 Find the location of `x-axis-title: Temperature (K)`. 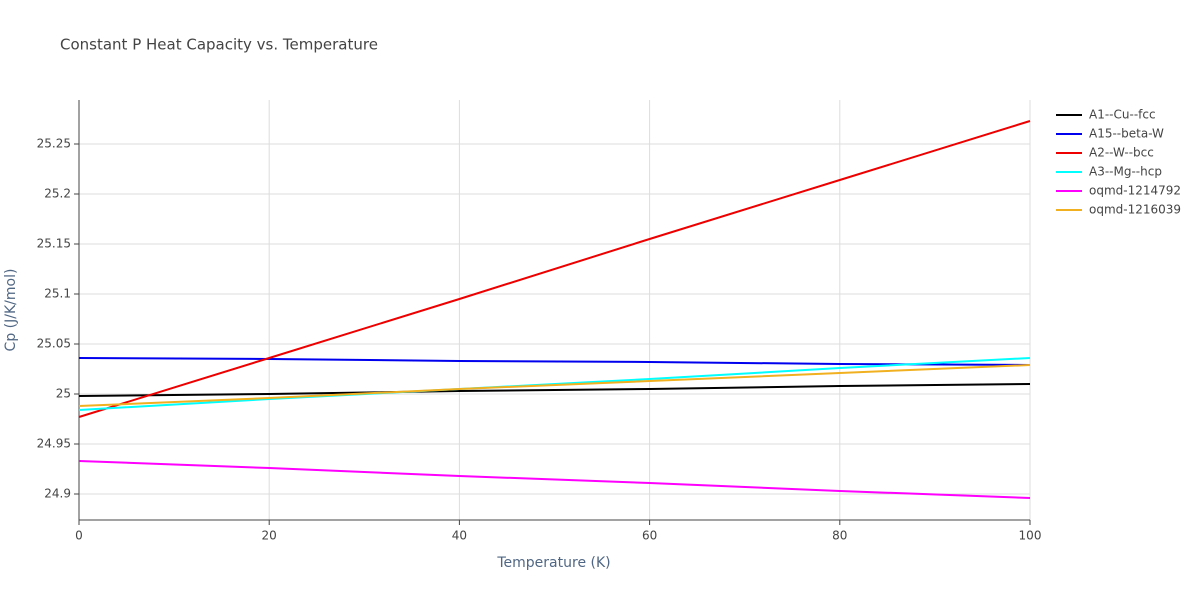

x-axis-title: Temperature (K) is located at coordinates (553, 563).